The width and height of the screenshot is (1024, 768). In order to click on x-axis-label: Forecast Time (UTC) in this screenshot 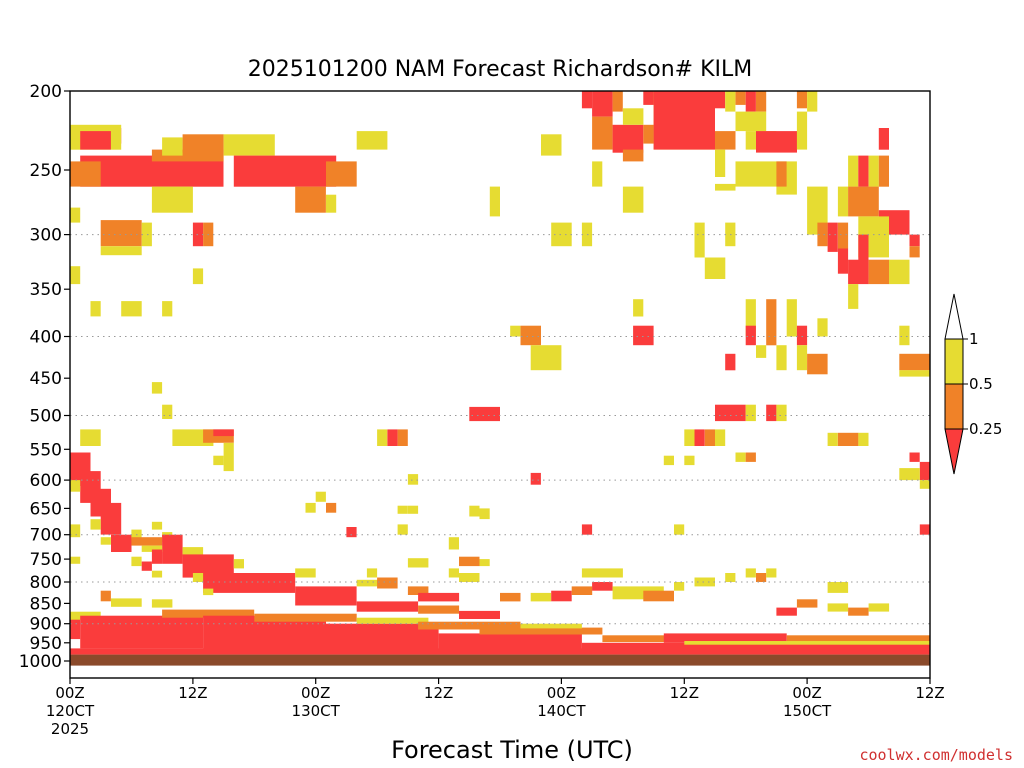, I will do `click(512, 750)`.